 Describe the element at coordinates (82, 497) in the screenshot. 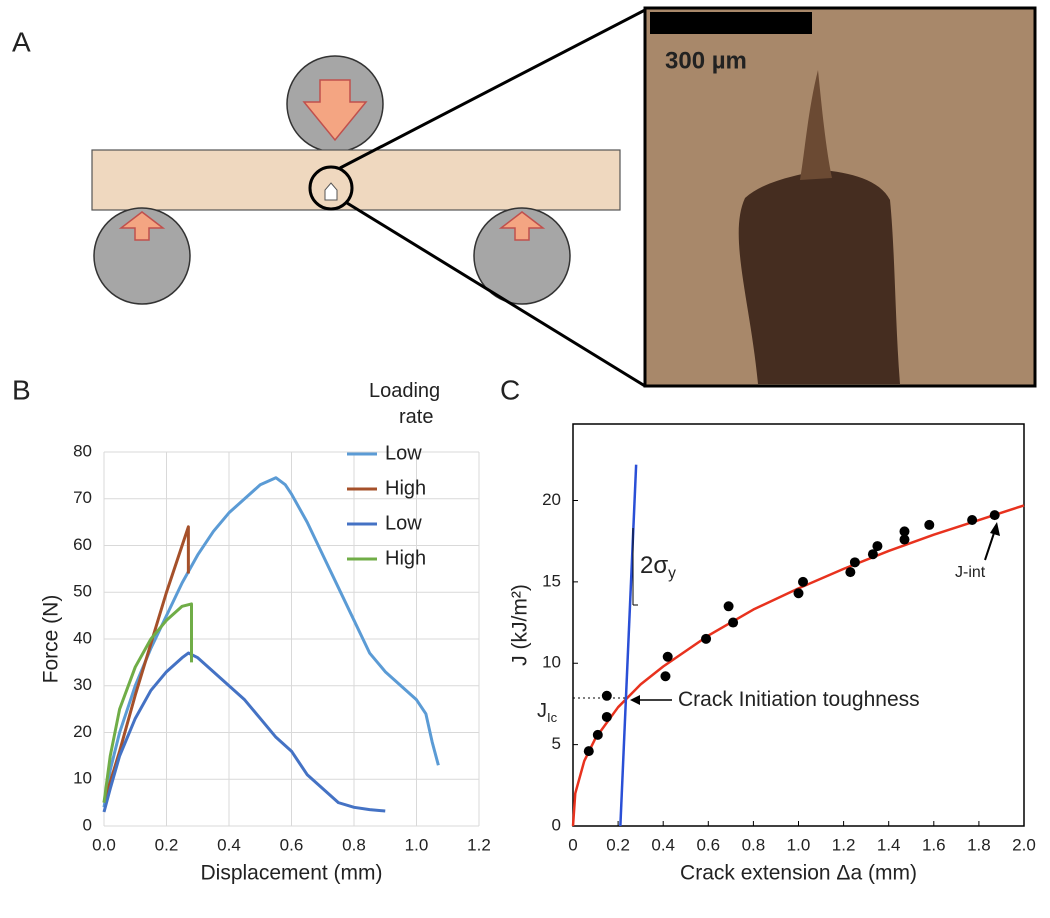

I see `y-tick-label: 70` at that location.